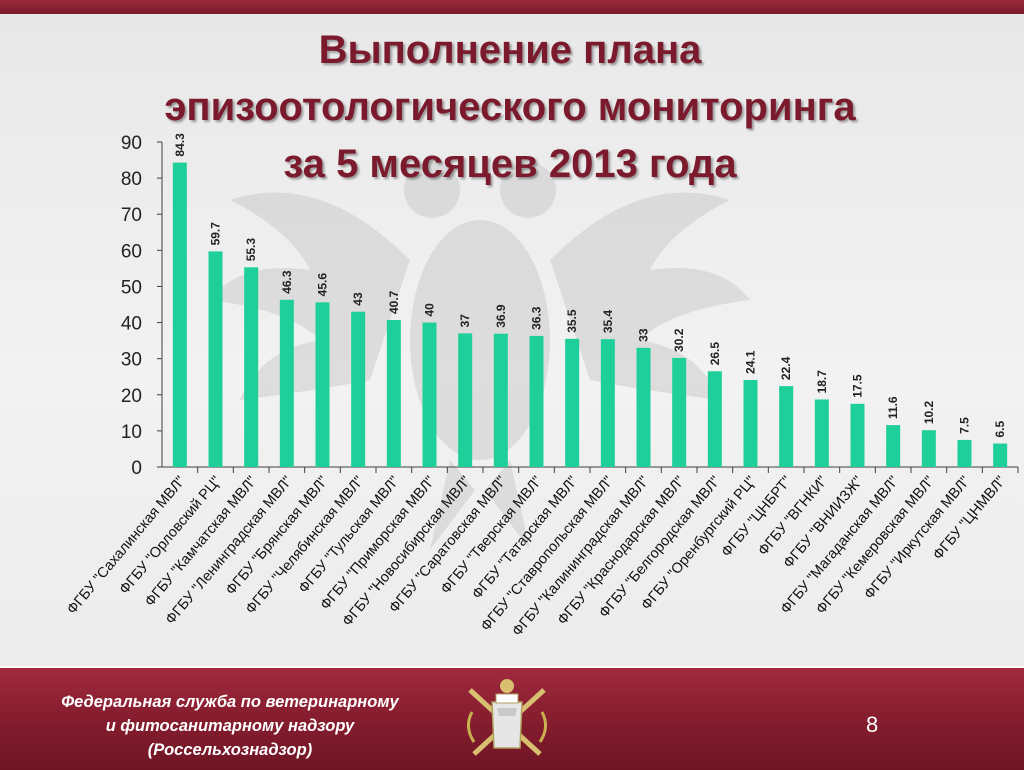 This screenshot has height=770, width=1024. I want to click on data-label: 24.1, so click(751, 362).